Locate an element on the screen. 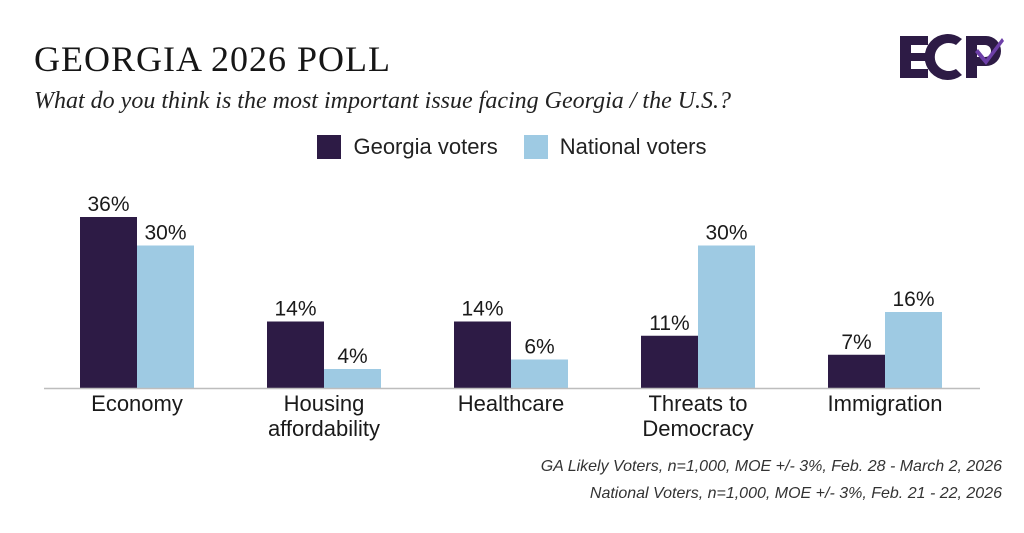 This screenshot has width=1024, height=533. category-label: Housing is located at coordinates (324, 403).